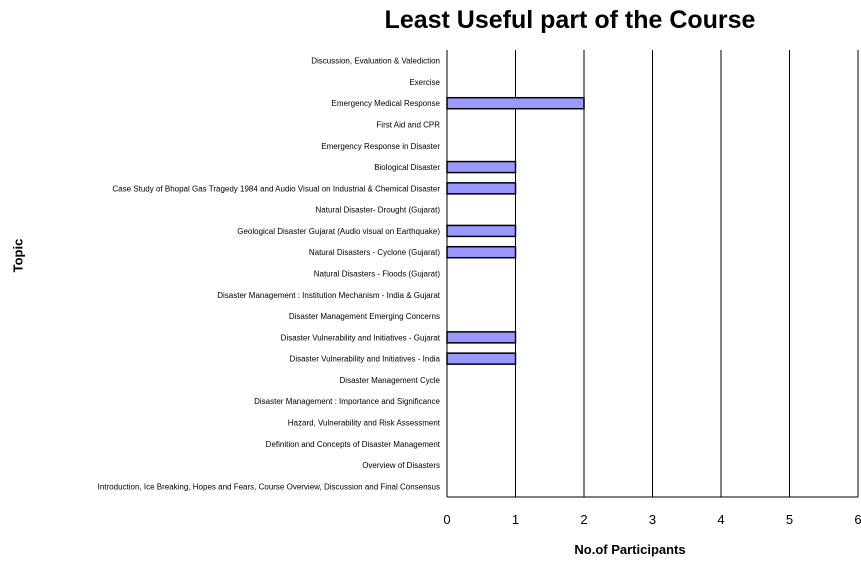 The width and height of the screenshot is (861, 565). Describe the element at coordinates (386, 103) in the screenshot. I see `category-label: Emergency Medical Response` at that location.